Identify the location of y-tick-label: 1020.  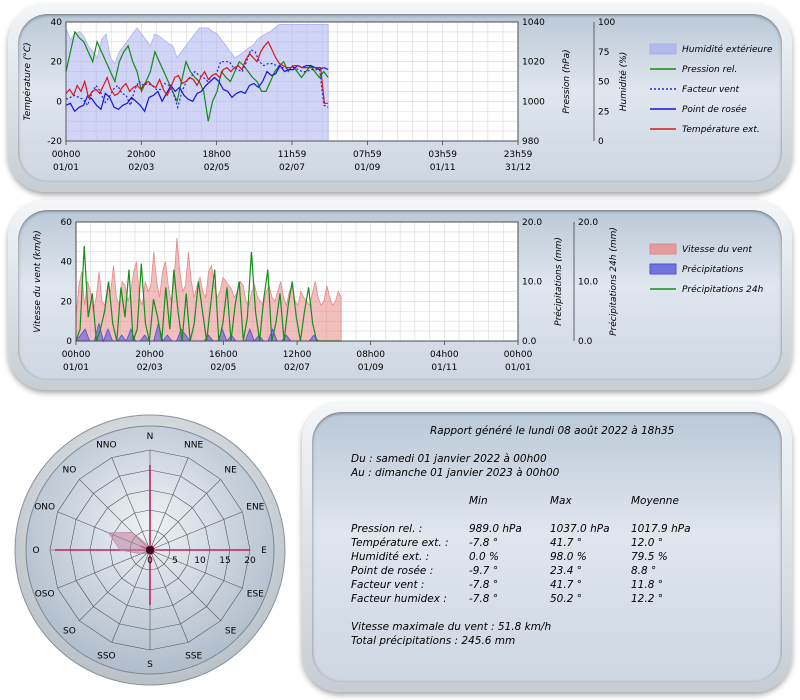
(533, 63).